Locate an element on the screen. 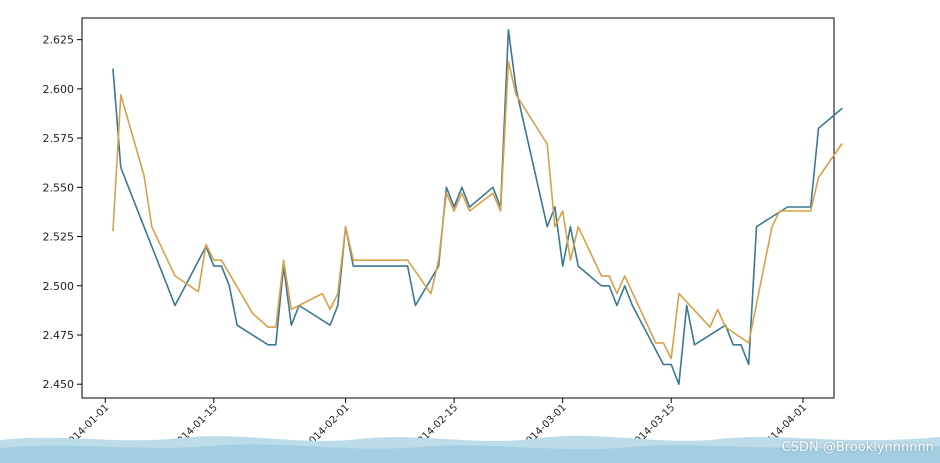  y-tick-label: 2.525 is located at coordinates (59, 237).